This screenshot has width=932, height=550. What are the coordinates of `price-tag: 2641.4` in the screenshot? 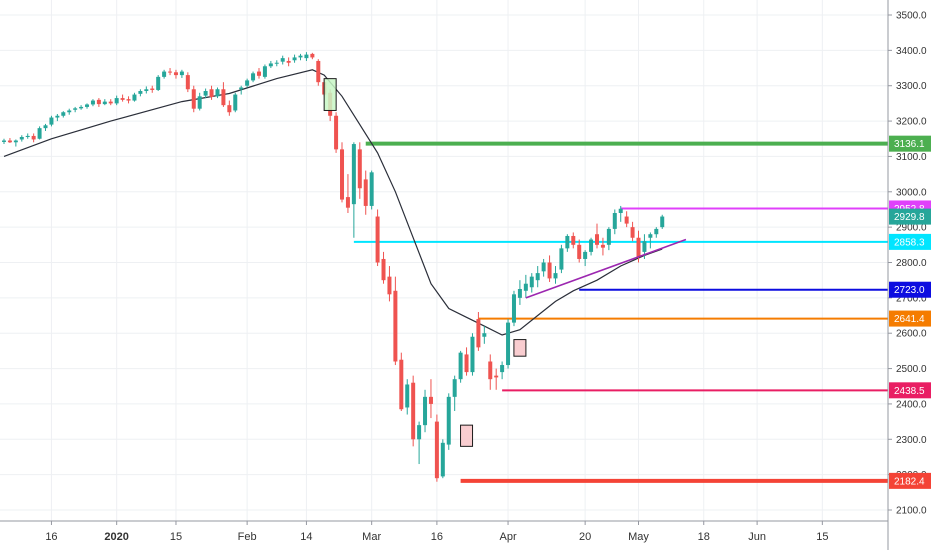 It's located at (910, 318).